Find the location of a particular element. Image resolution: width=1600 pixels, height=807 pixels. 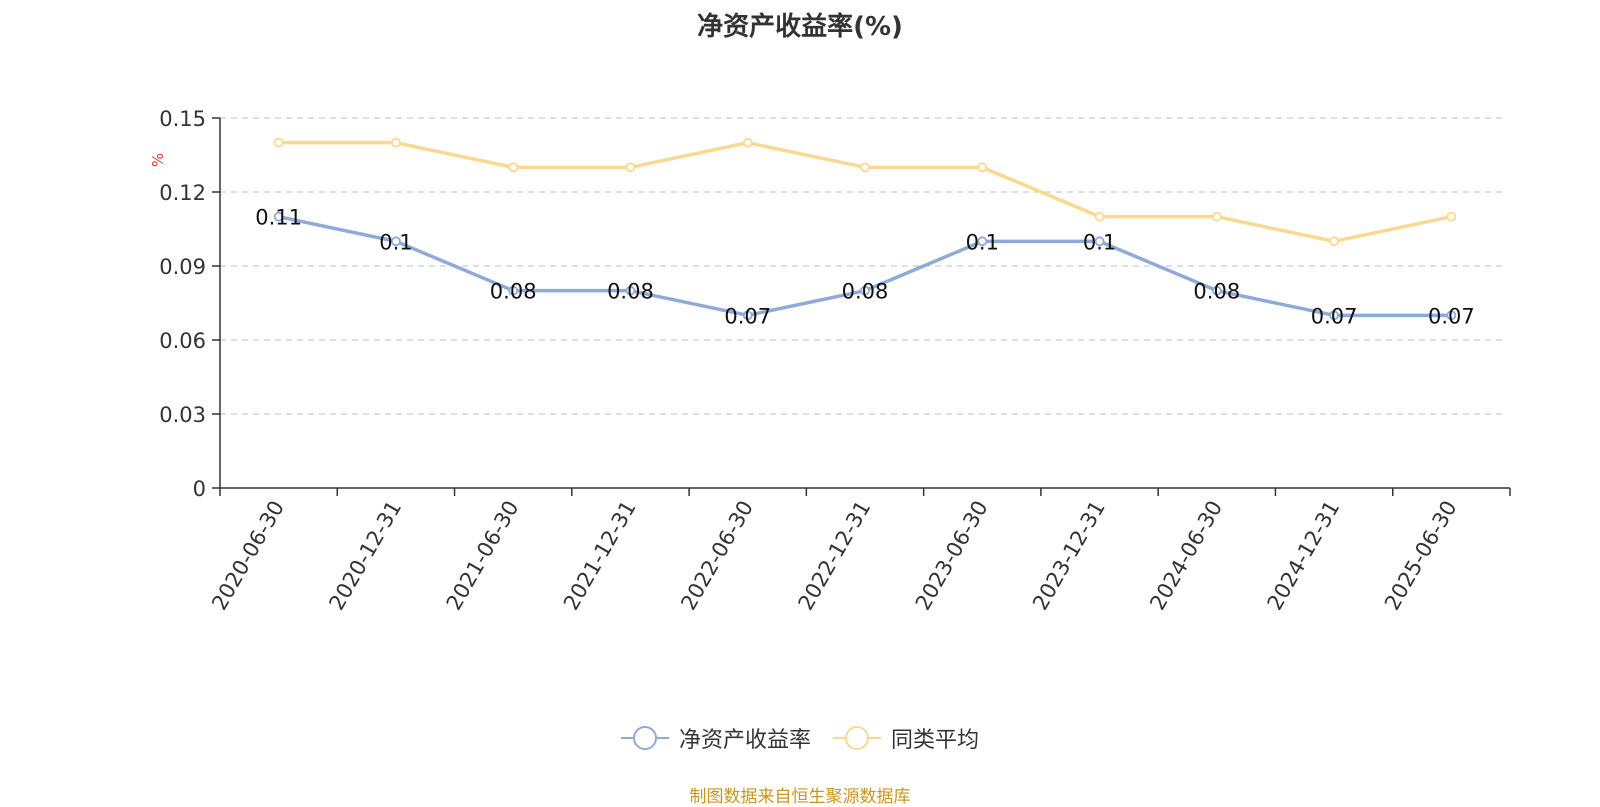

legend: 净资产收益率 同类平均 is located at coordinates (800, 738).